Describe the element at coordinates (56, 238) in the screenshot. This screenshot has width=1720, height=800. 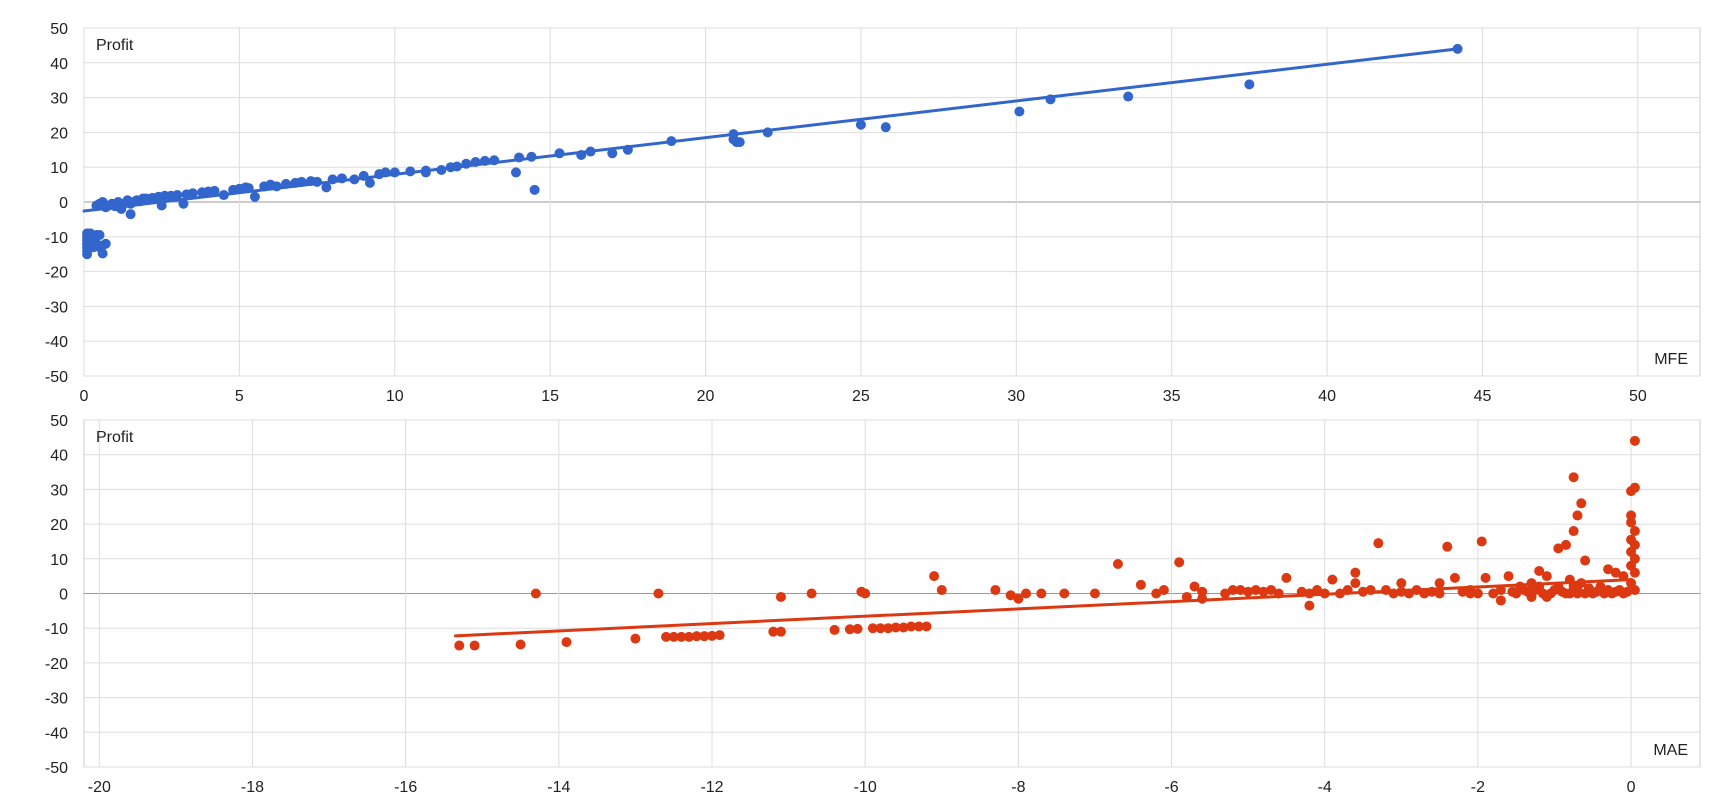
I see `y-tick-label: -10` at that location.